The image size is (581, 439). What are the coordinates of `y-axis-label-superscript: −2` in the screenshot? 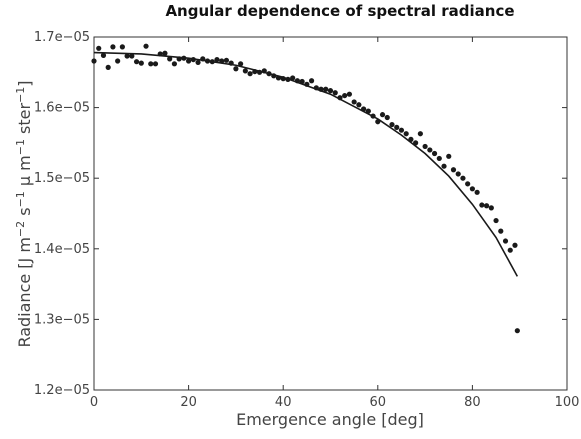 It's located at (20, 229).